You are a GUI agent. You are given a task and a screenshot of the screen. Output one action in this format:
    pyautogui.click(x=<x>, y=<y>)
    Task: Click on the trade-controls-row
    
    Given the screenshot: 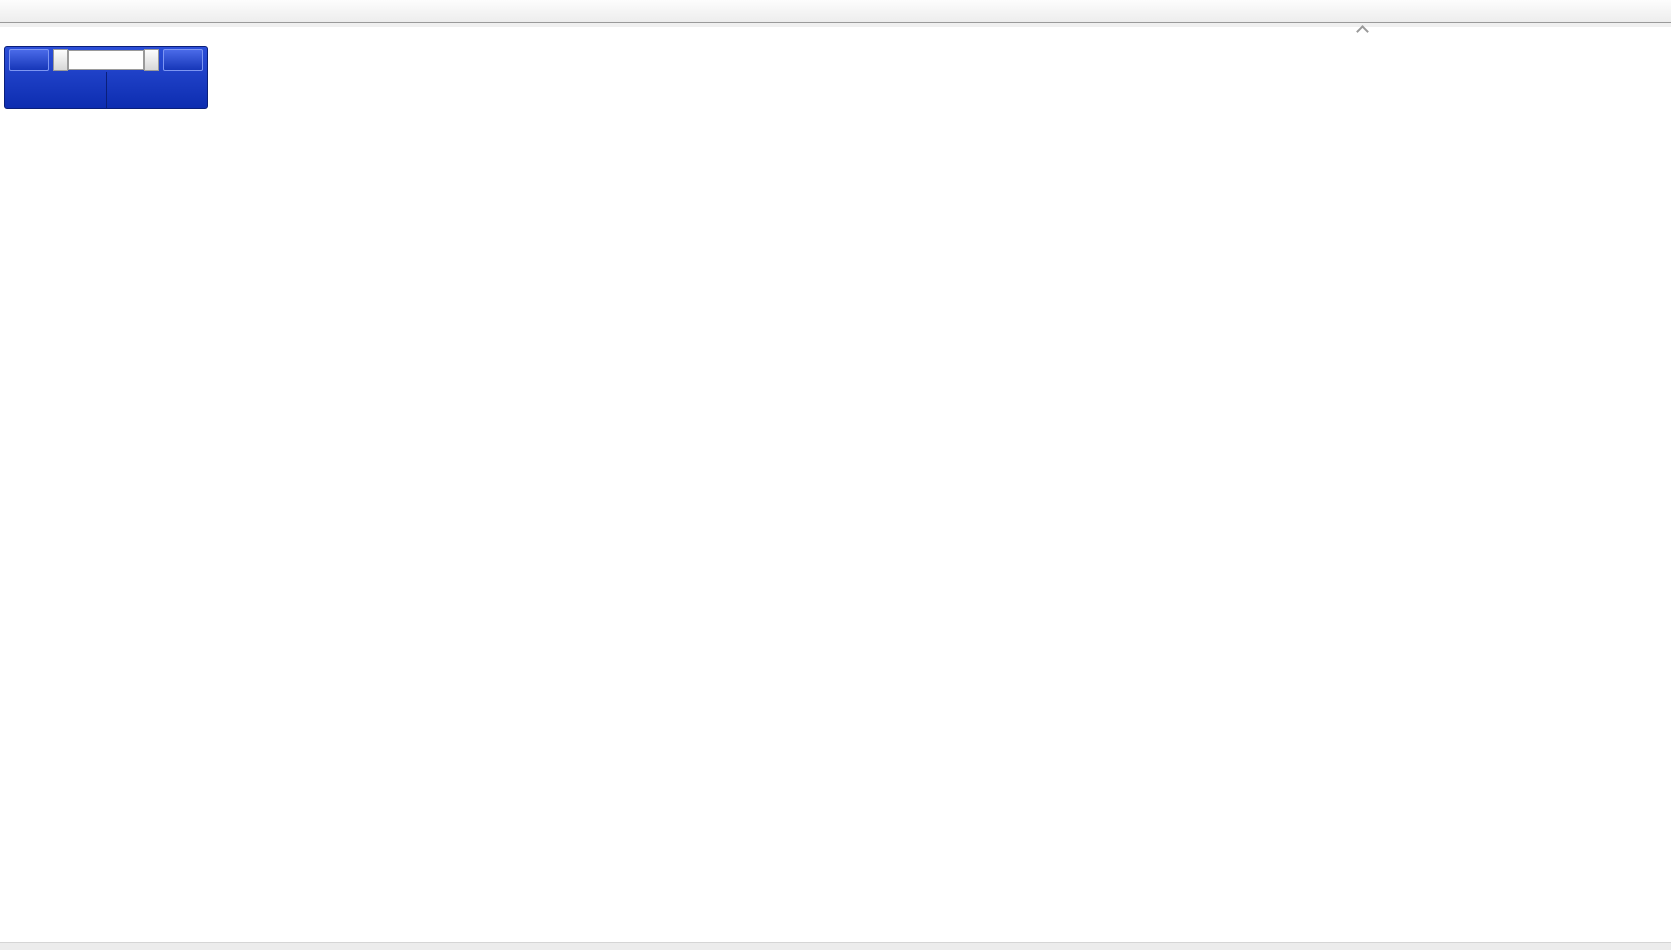 What is the action you would take?
    pyautogui.click(x=106, y=60)
    